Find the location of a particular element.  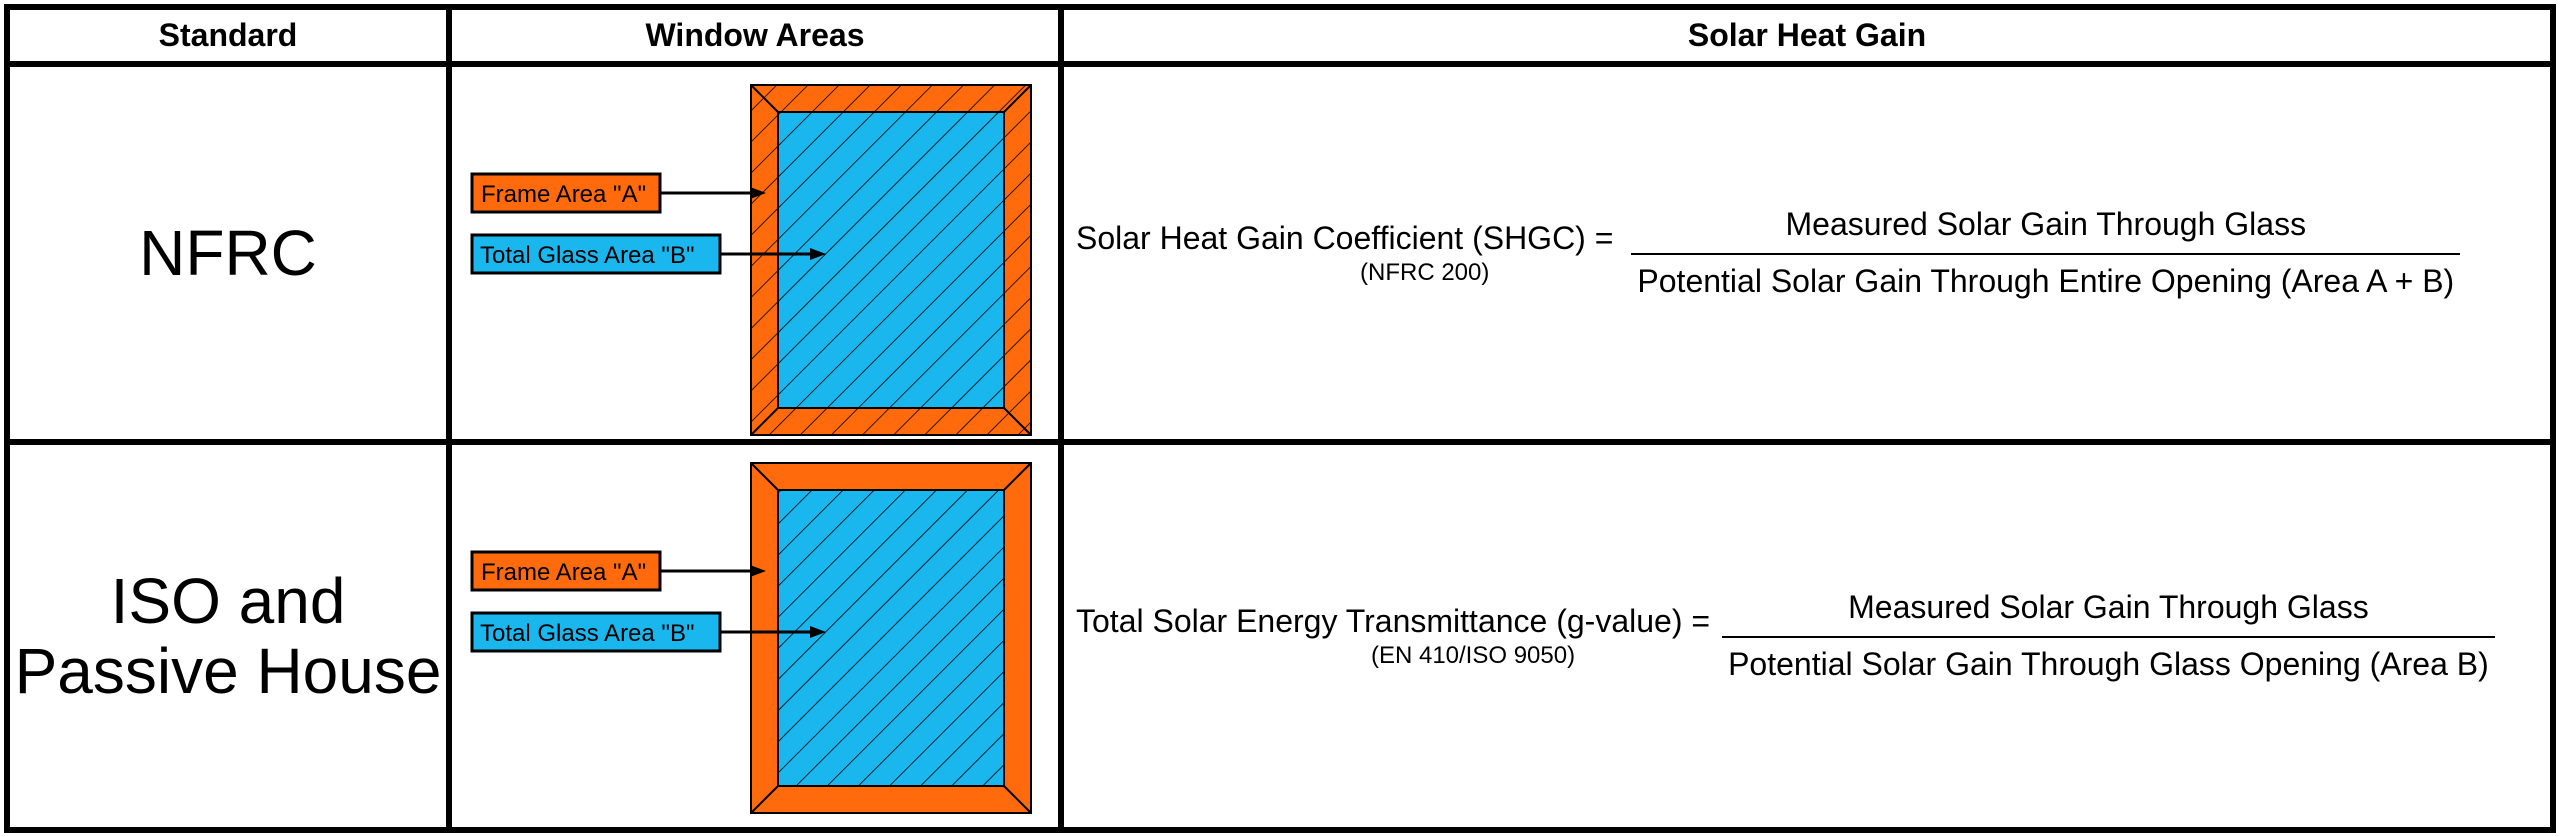

standard-nfrc: NFRC is located at coordinates (231, 256).